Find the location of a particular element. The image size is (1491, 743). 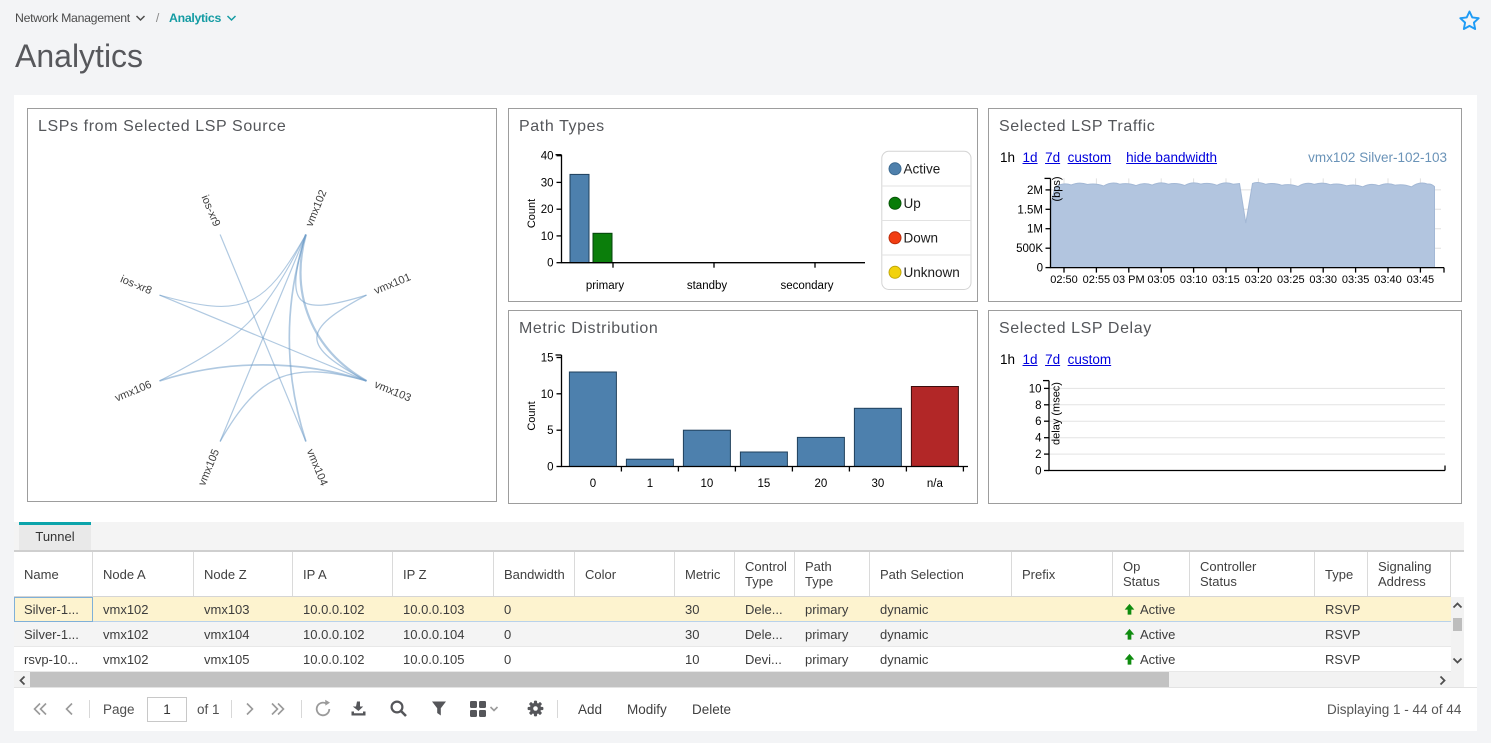

svg-text: (bps) is located at coordinates (1057, 188).